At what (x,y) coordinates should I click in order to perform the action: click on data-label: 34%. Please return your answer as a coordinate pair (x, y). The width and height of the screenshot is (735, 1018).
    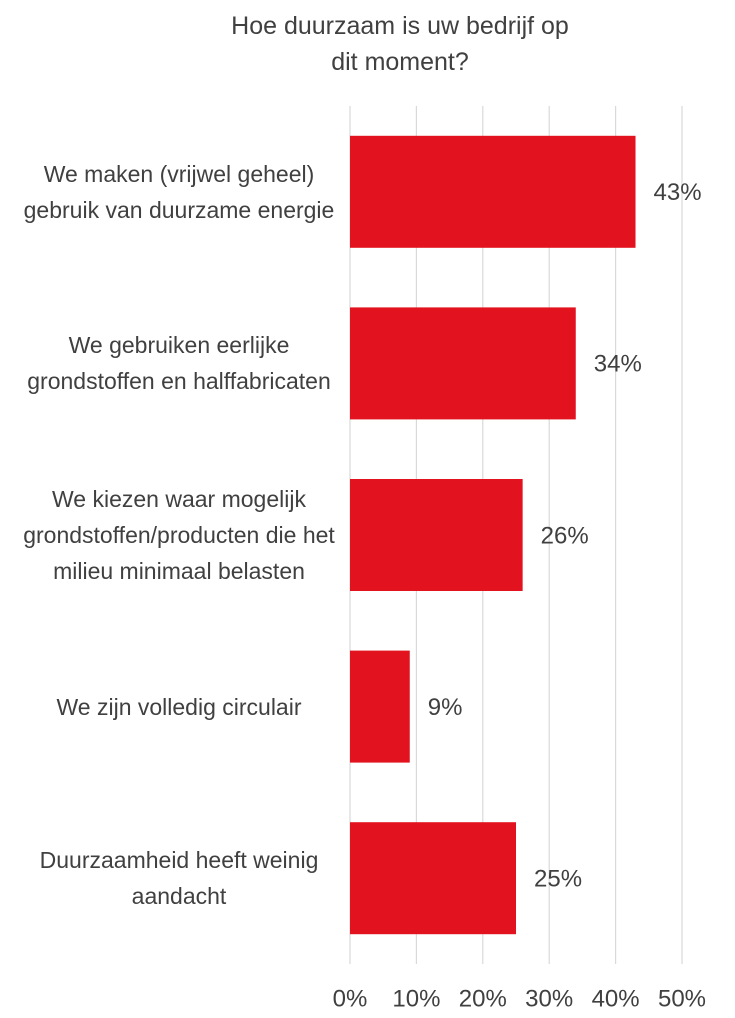
    Looking at the image, I should click on (618, 364).